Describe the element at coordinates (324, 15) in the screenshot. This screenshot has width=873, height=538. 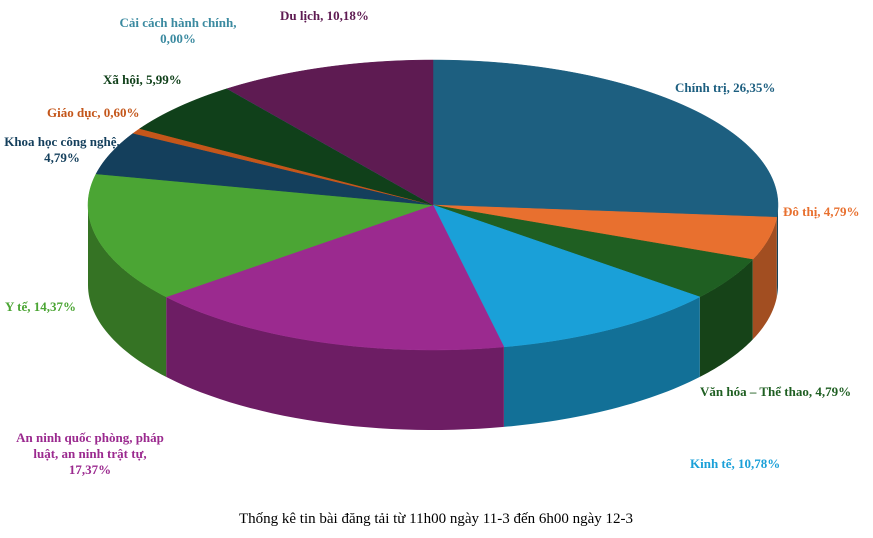
I see `data-label: Du lịch, 10,18%` at that location.